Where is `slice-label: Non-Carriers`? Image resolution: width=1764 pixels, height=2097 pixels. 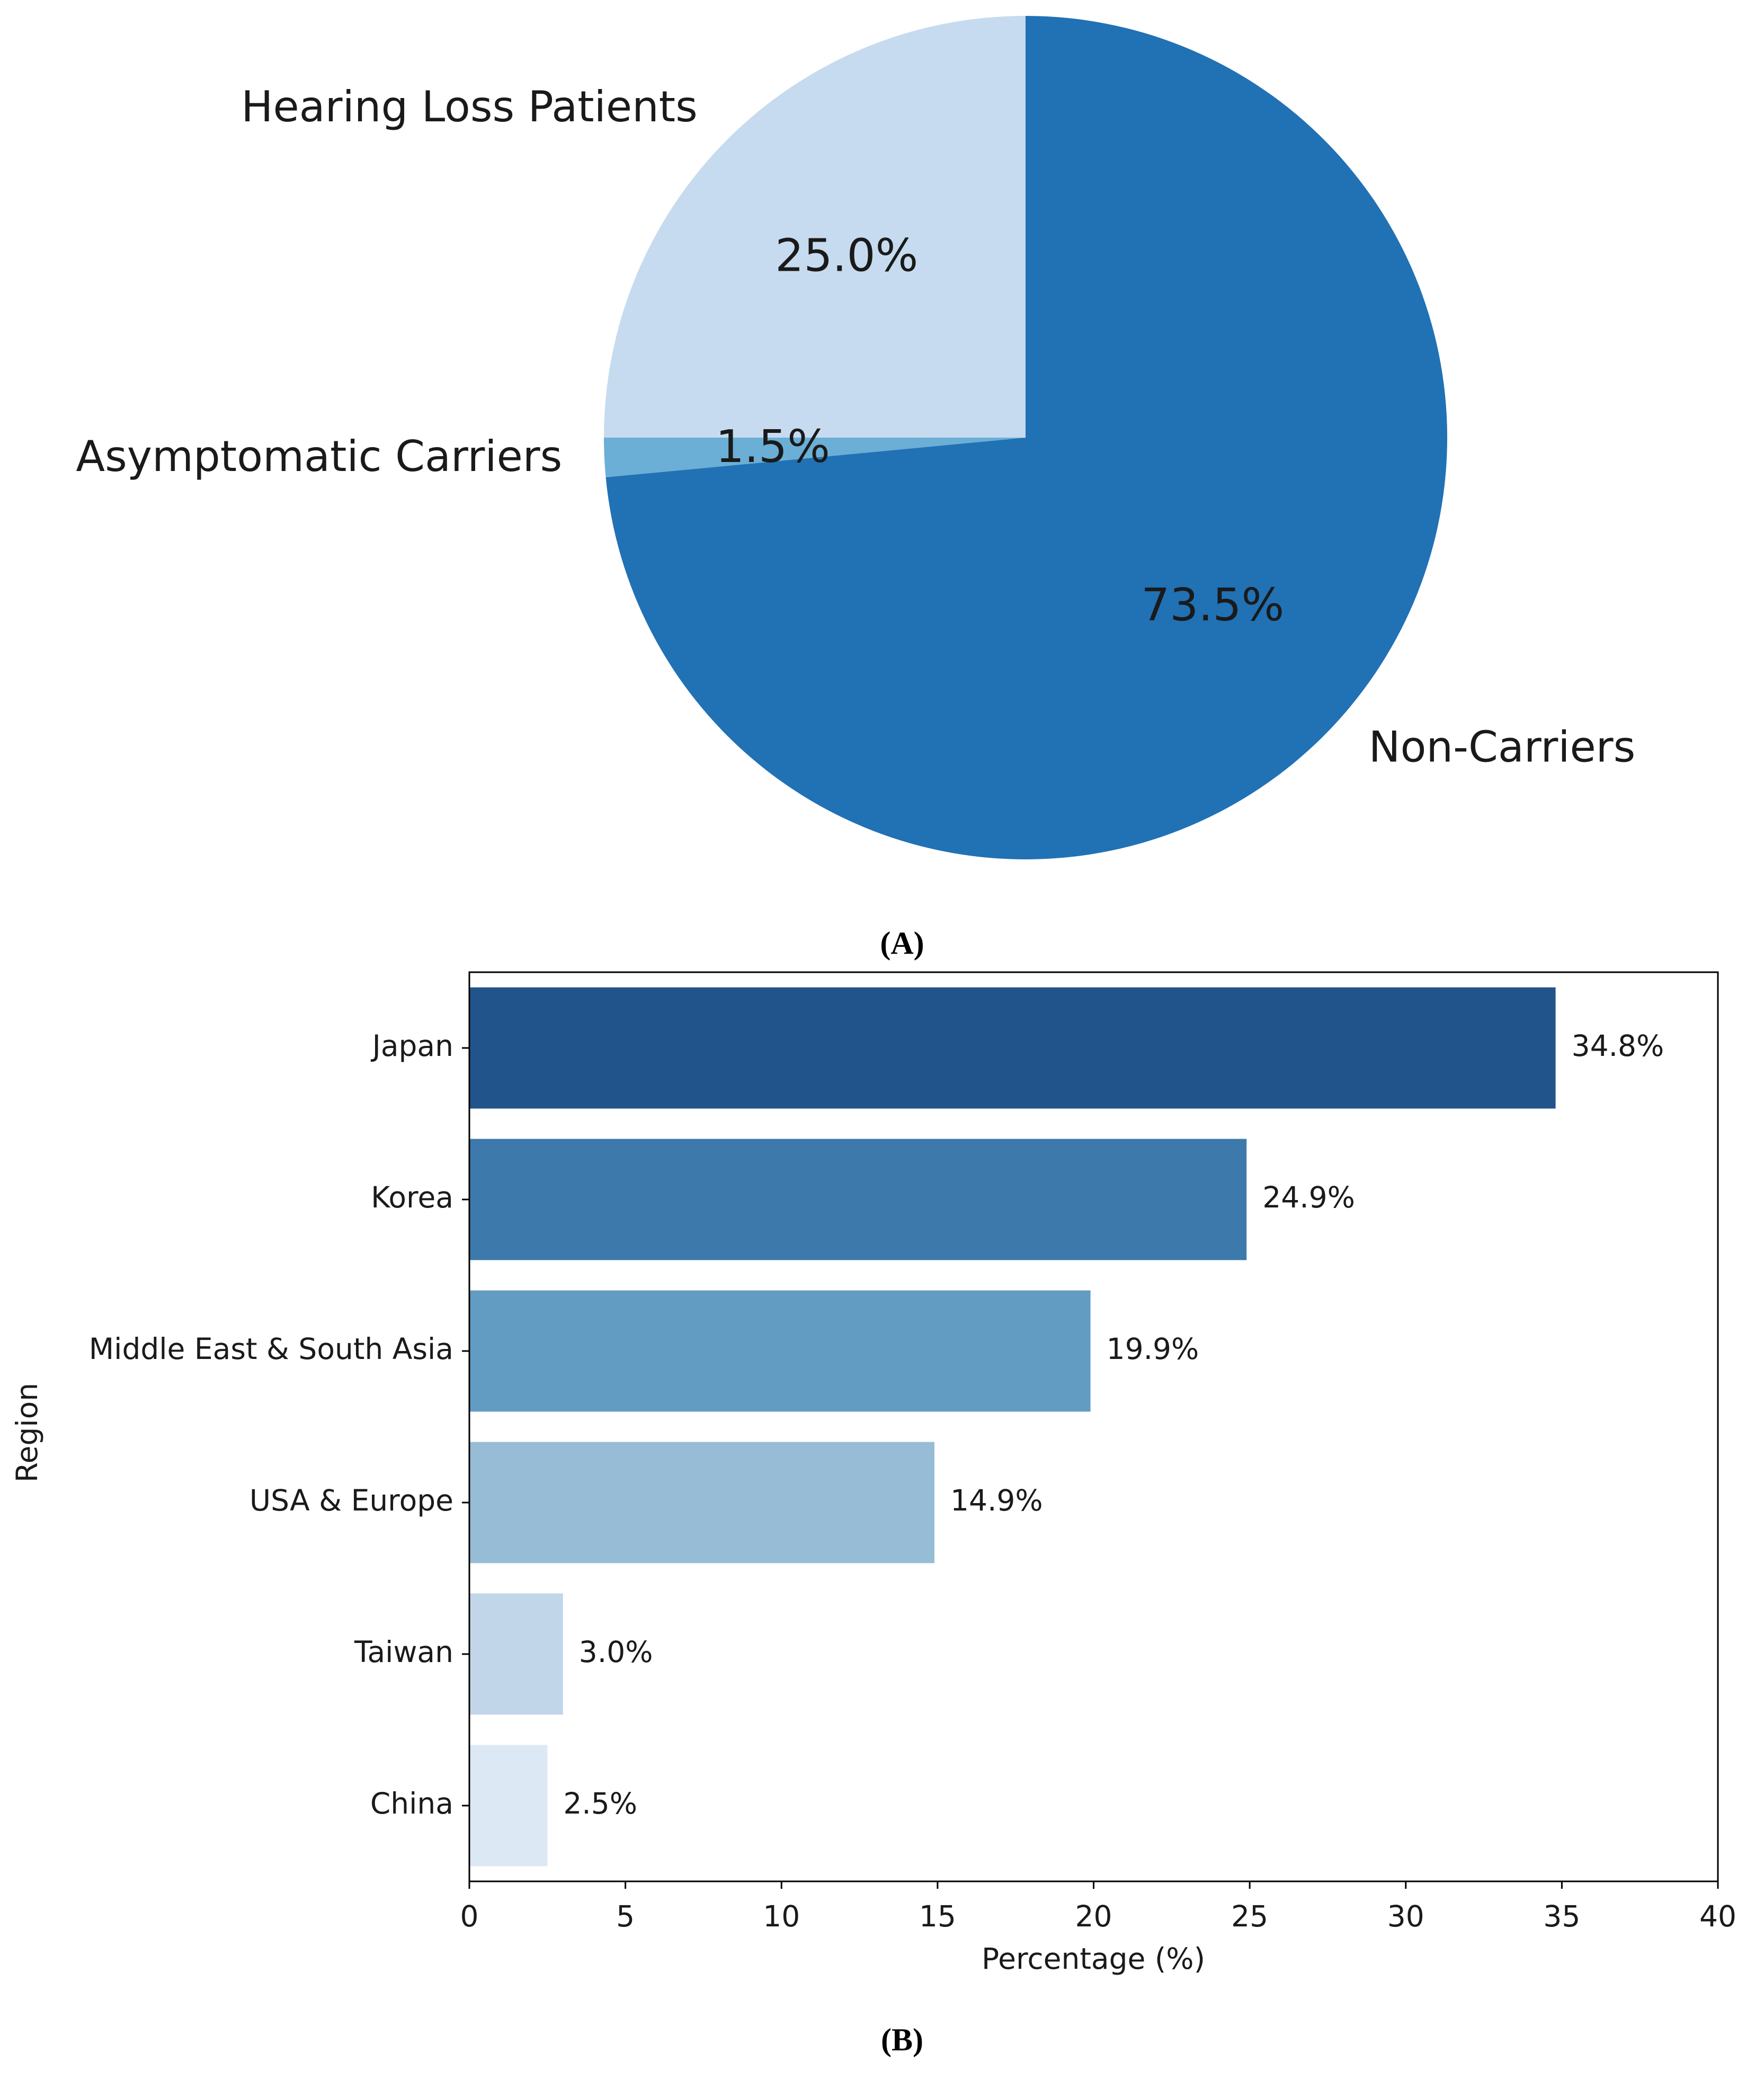
slice-label: Non-Carriers is located at coordinates (1503, 747).